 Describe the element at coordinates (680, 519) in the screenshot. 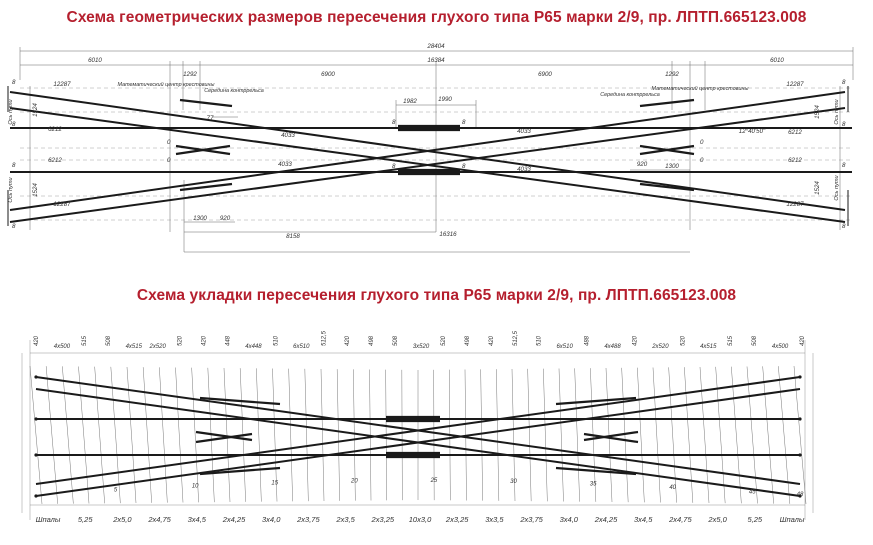

I see `layout-bottom-dim: 2x4,75` at that location.